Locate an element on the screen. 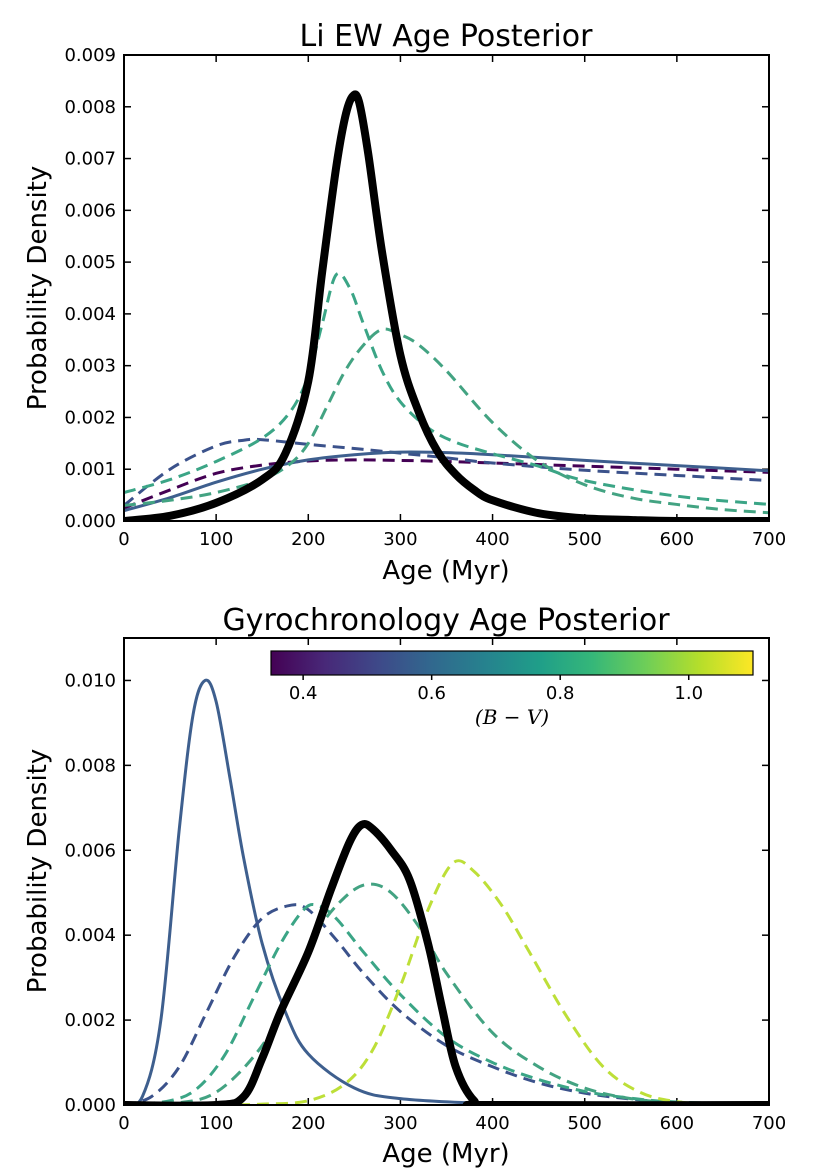 This screenshot has width=818, height=1176. colorbar: 0.4 0.6 0.8 1.0 (B − V) is located at coordinates (512, 689).